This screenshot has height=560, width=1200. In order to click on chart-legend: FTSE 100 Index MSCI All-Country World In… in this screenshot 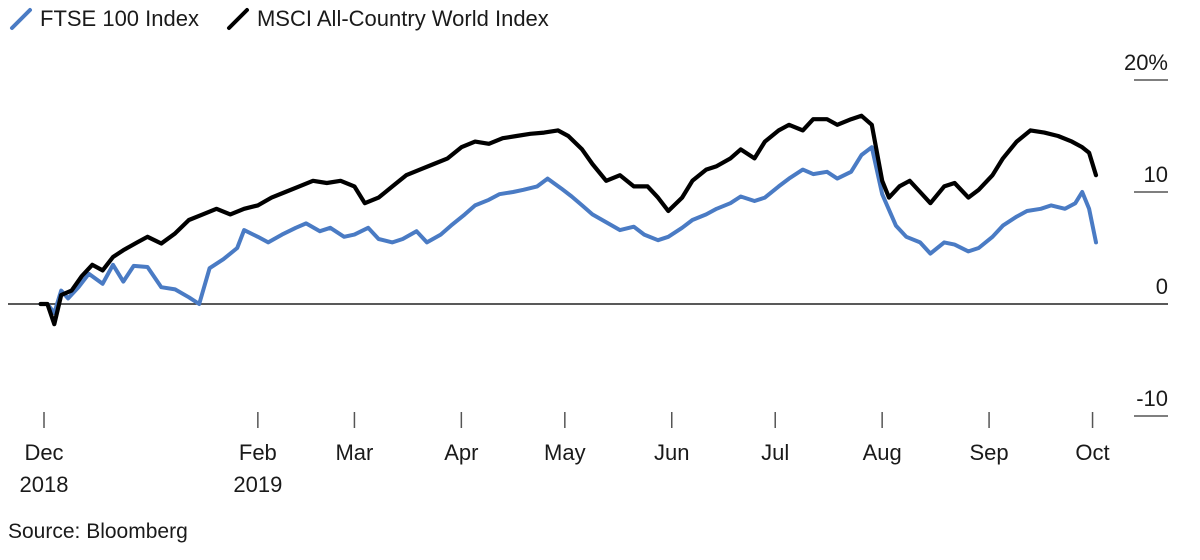, I will do `click(291, 19)`.